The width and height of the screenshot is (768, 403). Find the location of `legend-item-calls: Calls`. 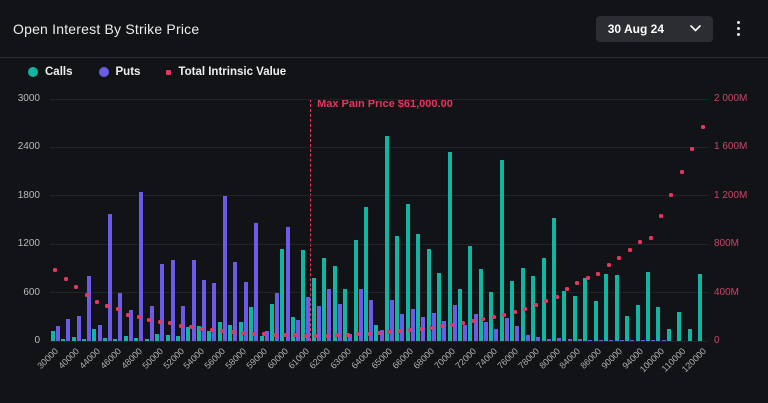

legend-item-calls: Calls is located at coordinates (50, 72).